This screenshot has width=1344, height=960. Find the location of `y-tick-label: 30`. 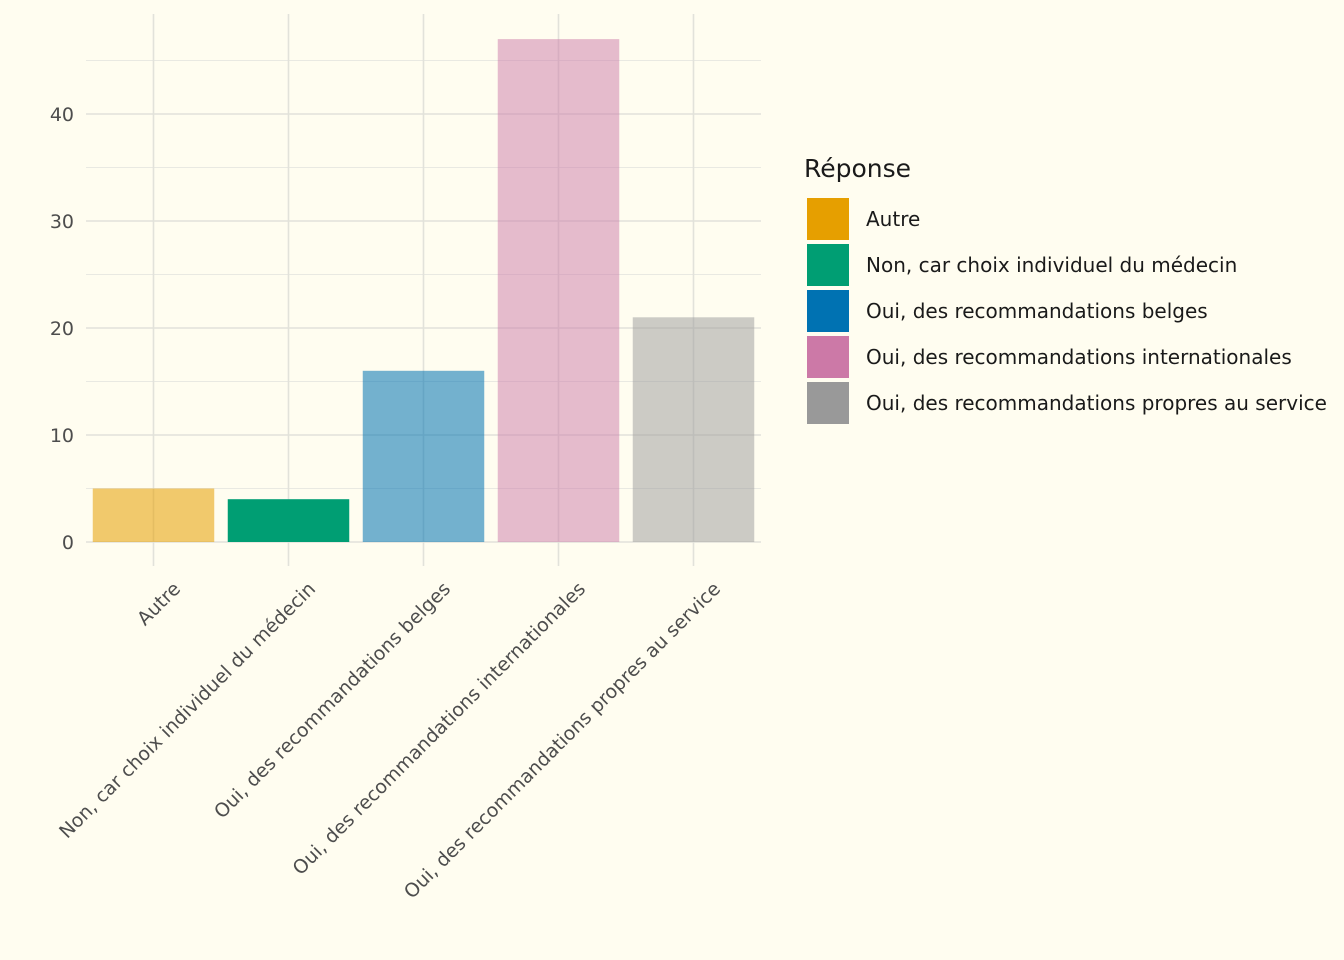

y-tick-label: 30 is located at coordinates (62, 222).